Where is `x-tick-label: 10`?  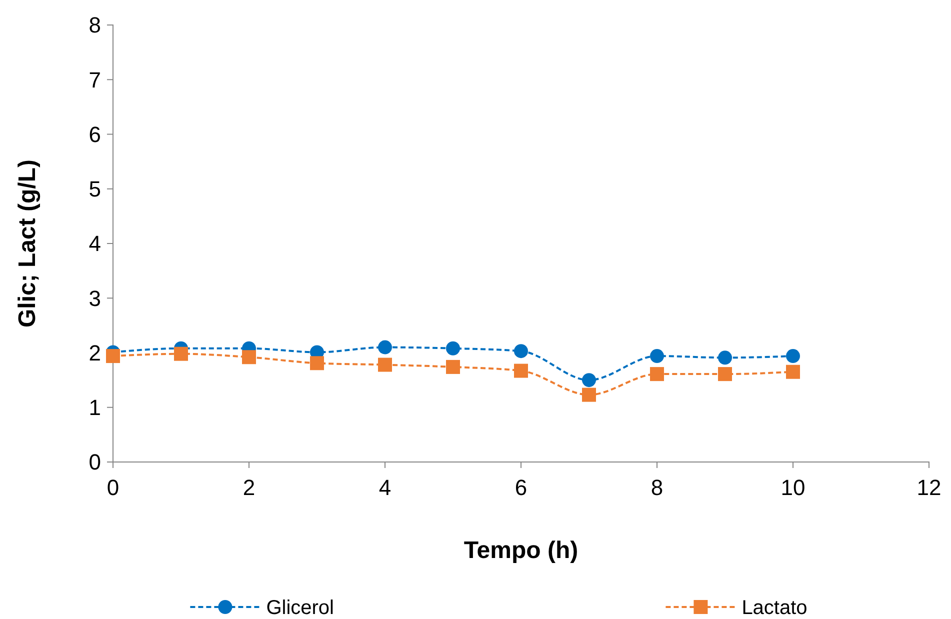 x-tick-label: 10 is located at coordinates (793, 487).